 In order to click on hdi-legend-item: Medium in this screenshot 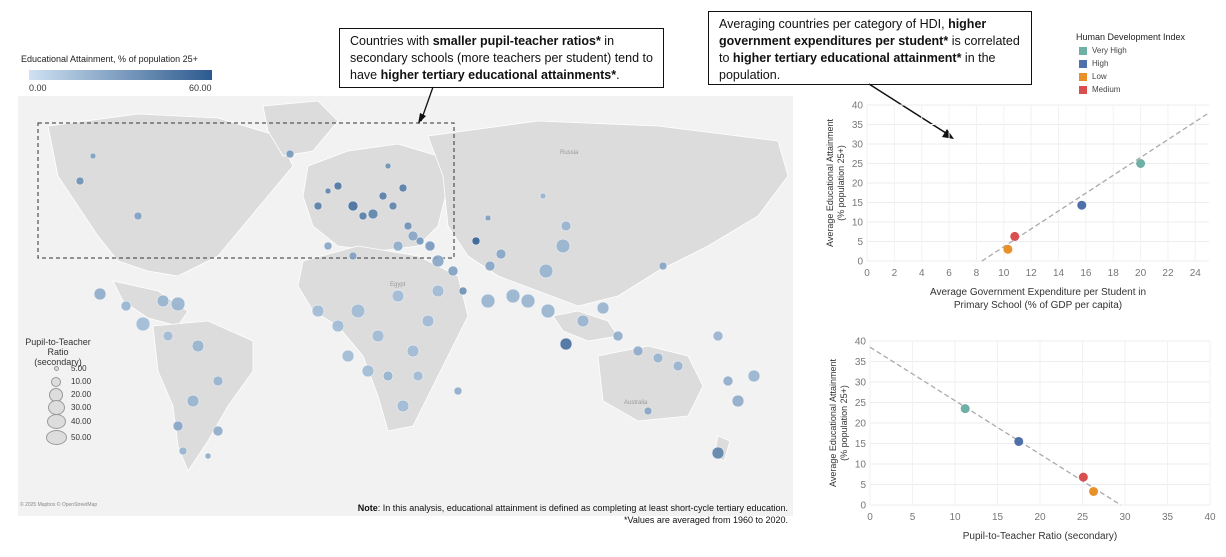, I will do `click(1132, 89)`.